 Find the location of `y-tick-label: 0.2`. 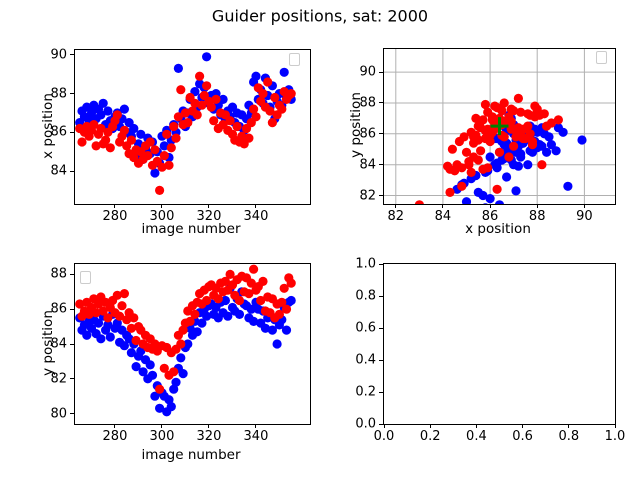

y-tick-label: 0.2 is located at coordinates (365, 392).